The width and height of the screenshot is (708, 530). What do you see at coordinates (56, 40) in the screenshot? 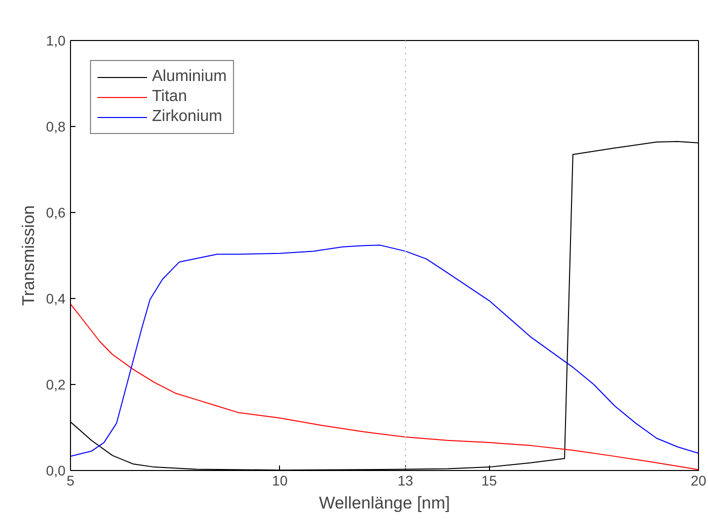
I see `y-tick-label: 1,0` at bounding box center [56, 40].